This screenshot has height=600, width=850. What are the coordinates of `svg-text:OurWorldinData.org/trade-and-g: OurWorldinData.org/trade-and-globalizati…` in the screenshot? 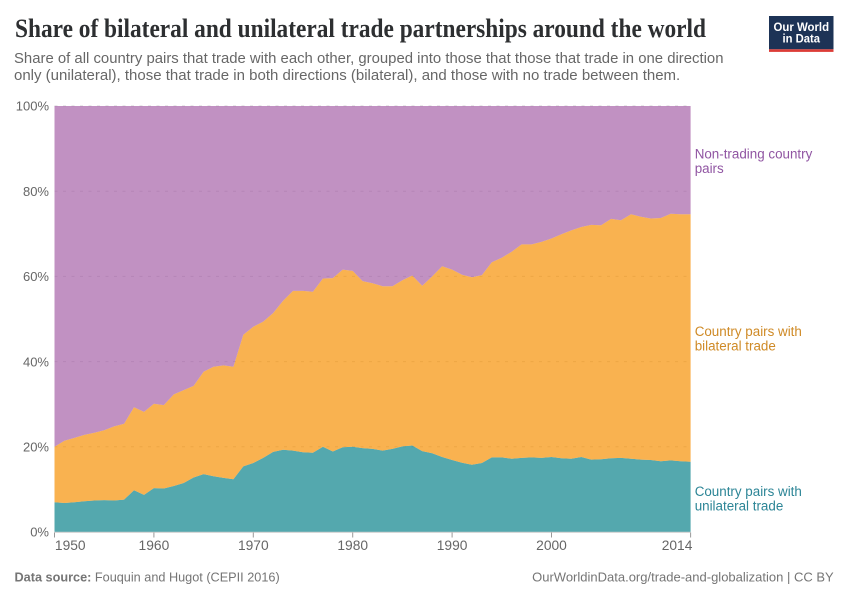 It's located at (683, 577).